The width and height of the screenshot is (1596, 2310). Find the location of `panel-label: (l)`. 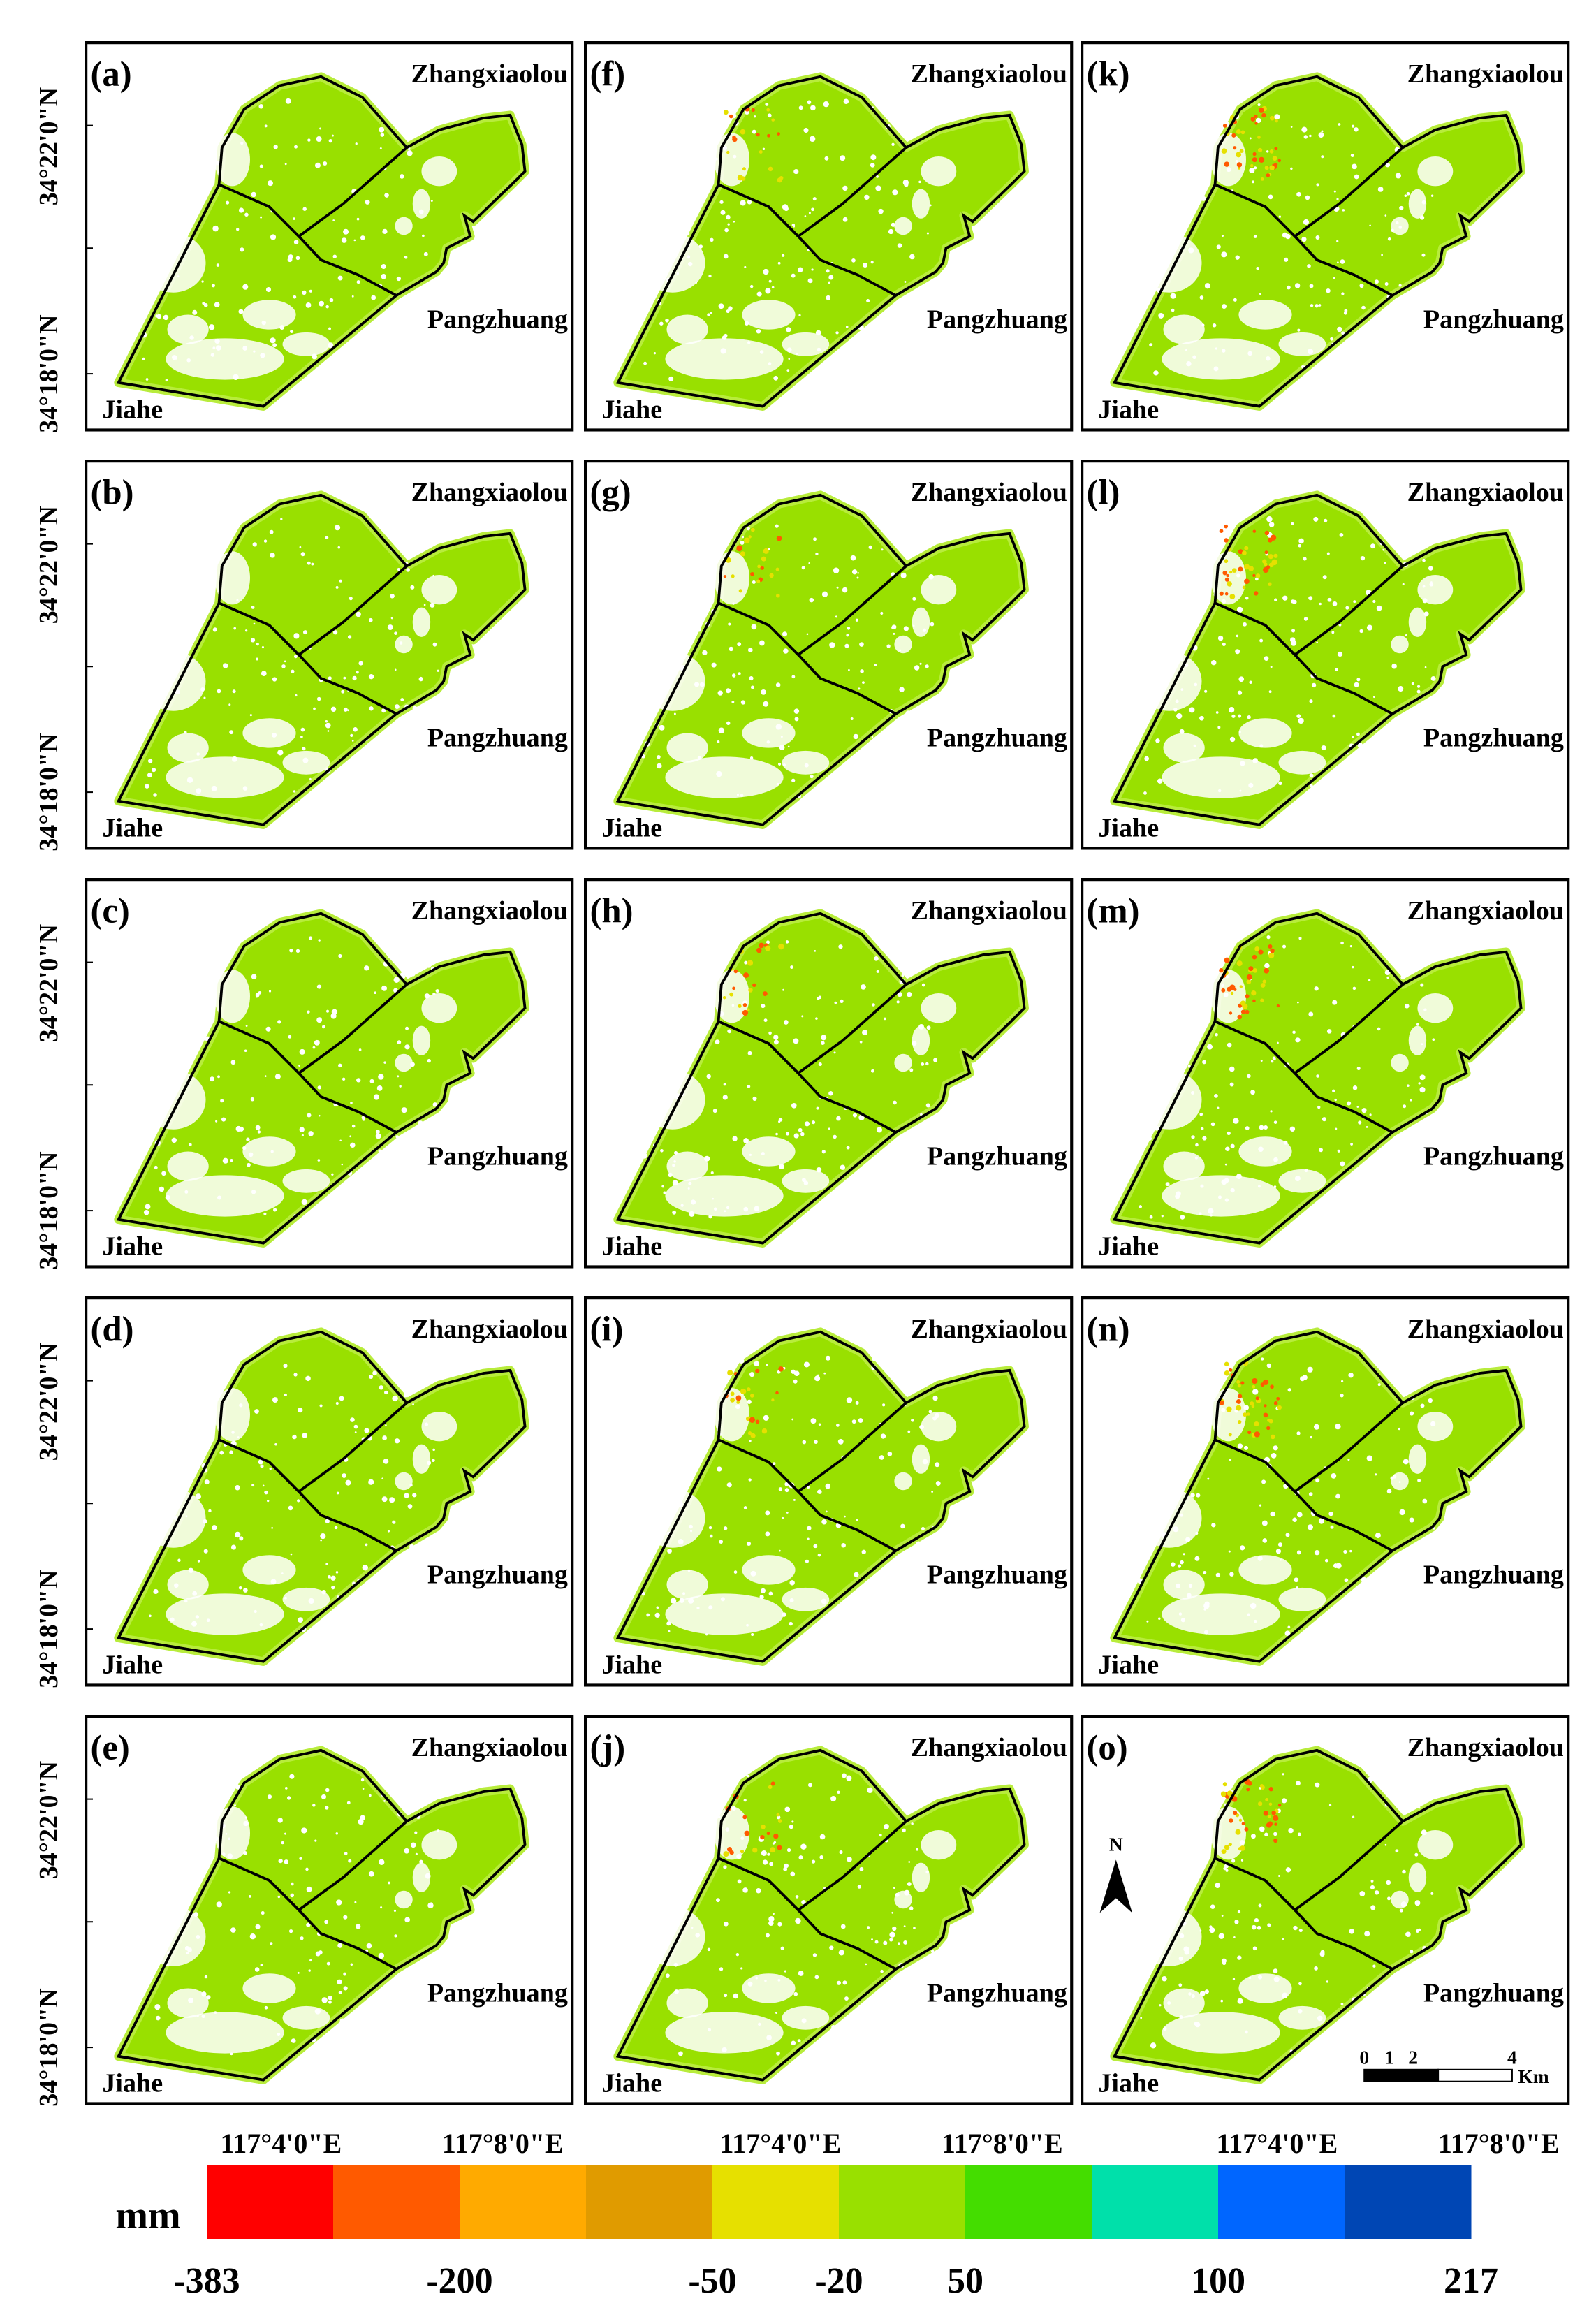

panel-label: (l) is located at coordinates (1103, 491).